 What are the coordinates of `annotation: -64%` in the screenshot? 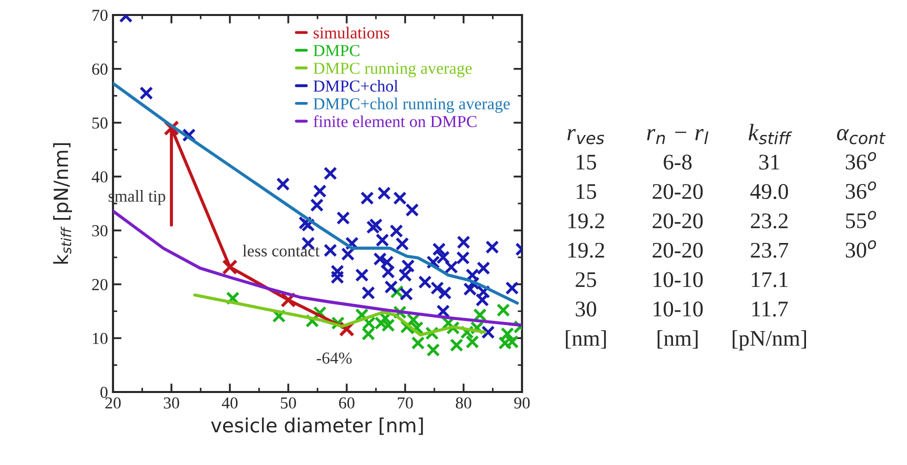 It's located at (334, 358).